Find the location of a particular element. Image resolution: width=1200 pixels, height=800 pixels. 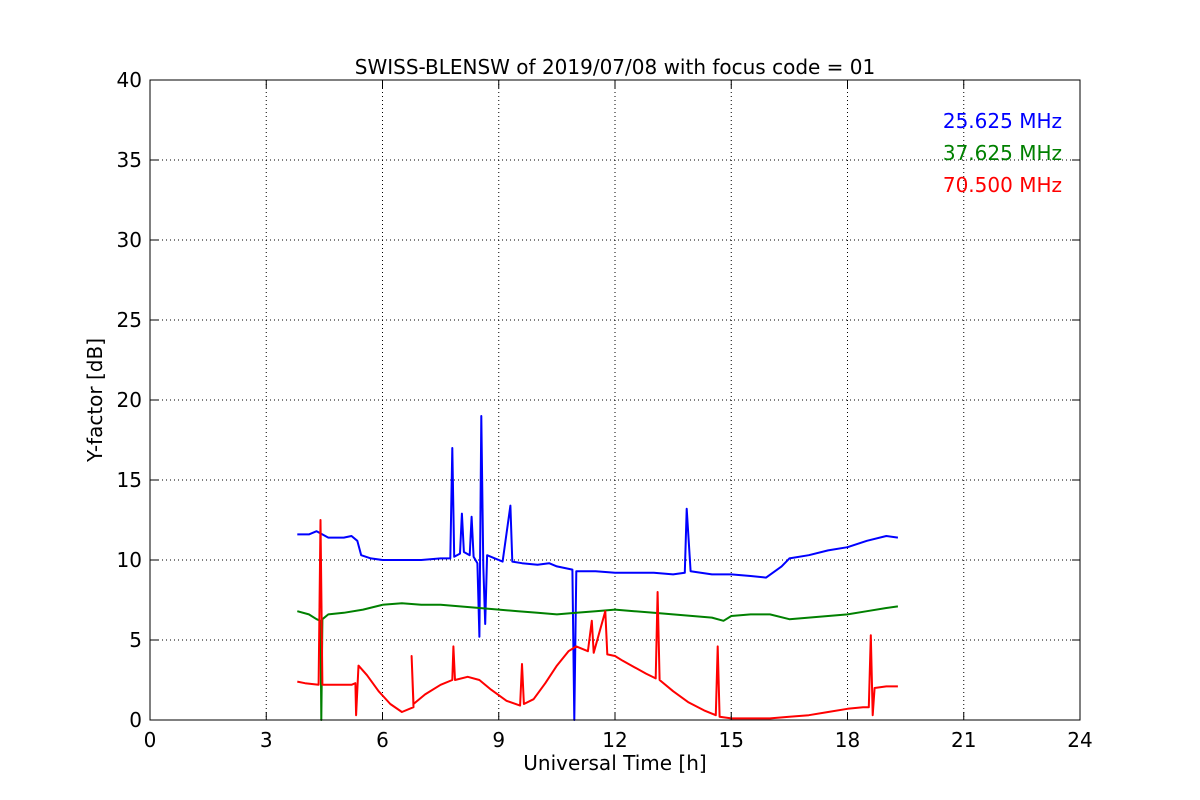

x-tick-label: 18 is located at coordinates (847, 740).